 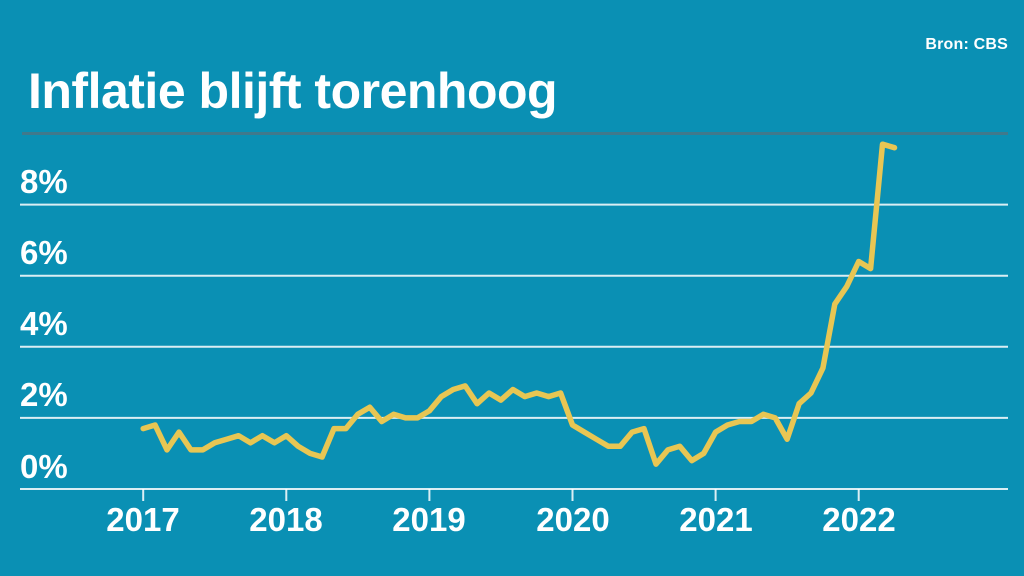 What do you see at coordinates (143, 519) in the screenshot?
I see `x-axis-label-2017: 2017` at bounding box center [143, 519].